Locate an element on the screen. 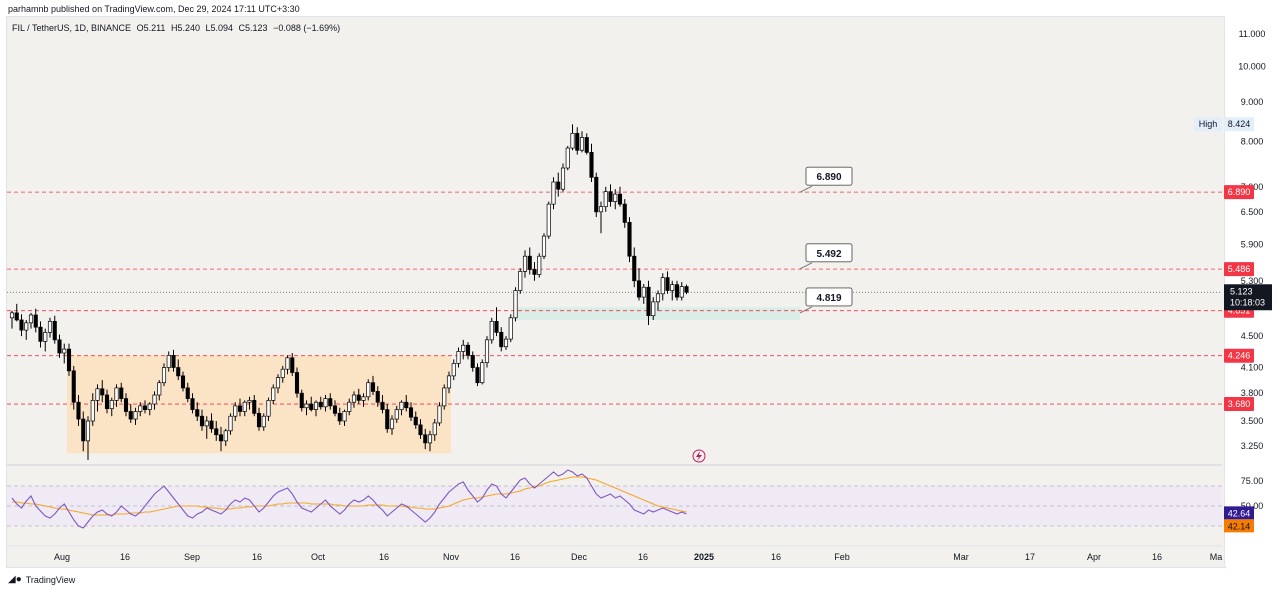 Image resolution: width=1280 pixels, height=592 pixels. level-badge-label: 6.890 is located at coordinates (1239, 192).